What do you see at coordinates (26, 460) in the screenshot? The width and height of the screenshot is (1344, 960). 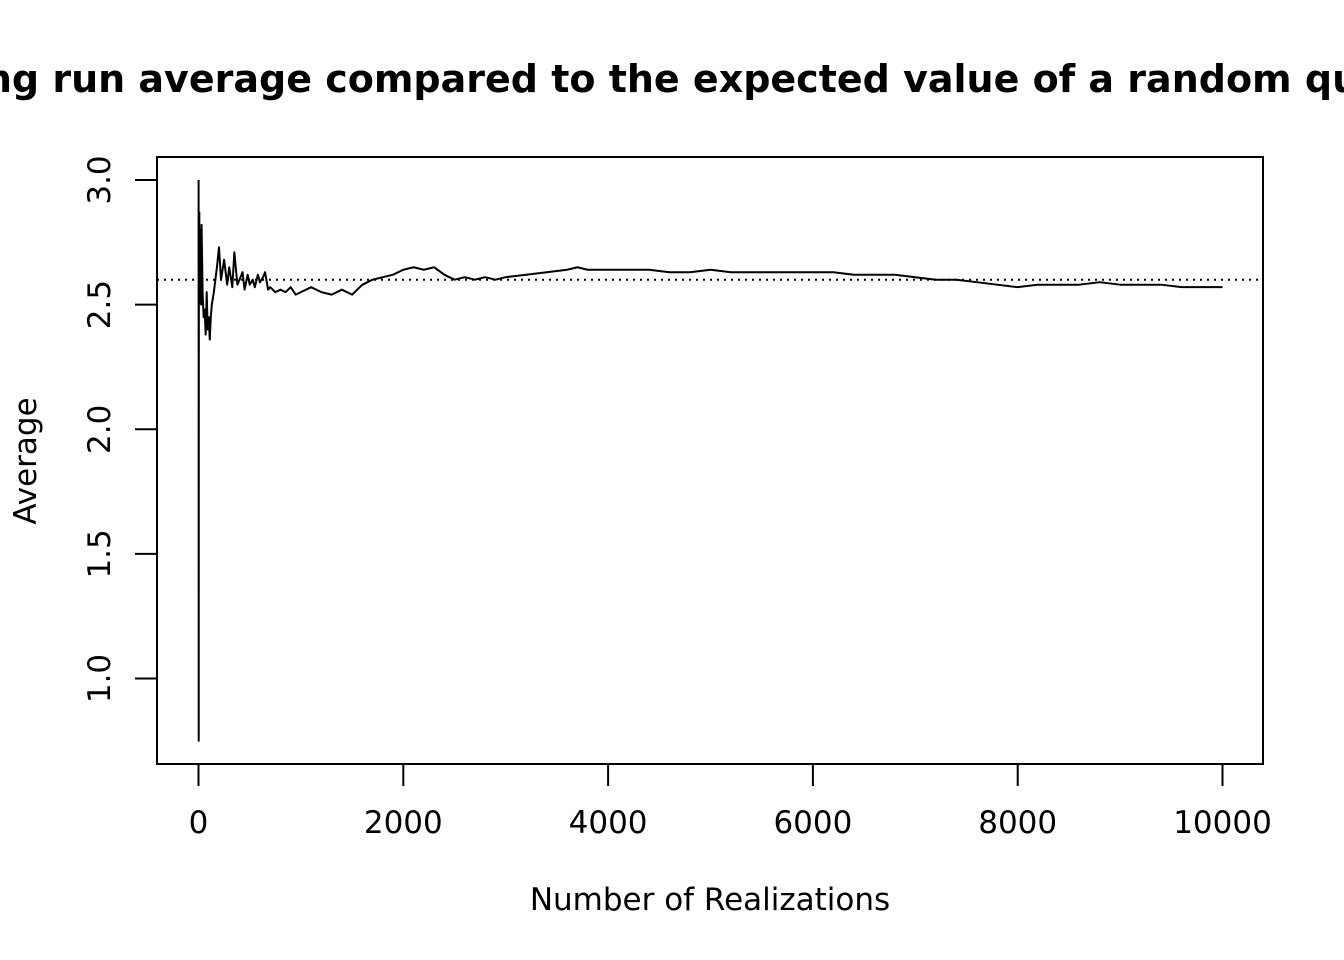 I see `y-axis-label: Average` at bounding box center [26, 460].